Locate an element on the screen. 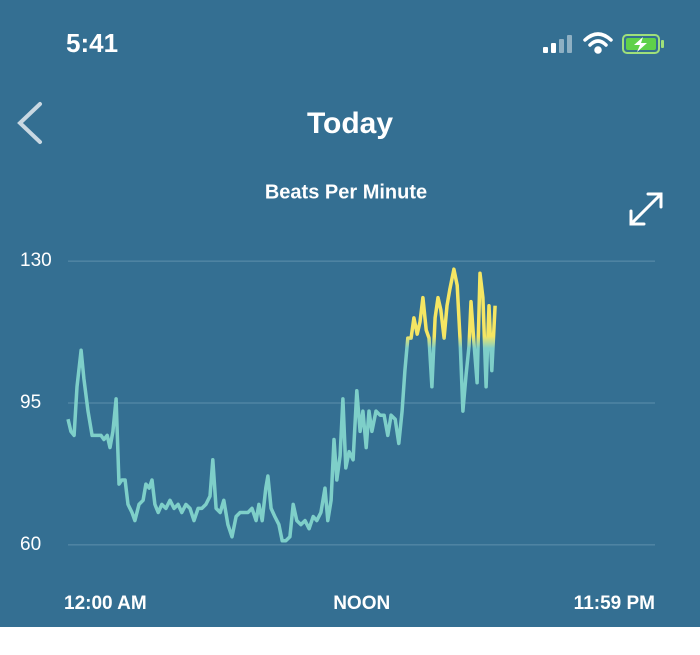 Image resolution: width=700 pixels, height=655 pixels. x-tick-label: 12:00 AM is located at coordinates (105, 603).